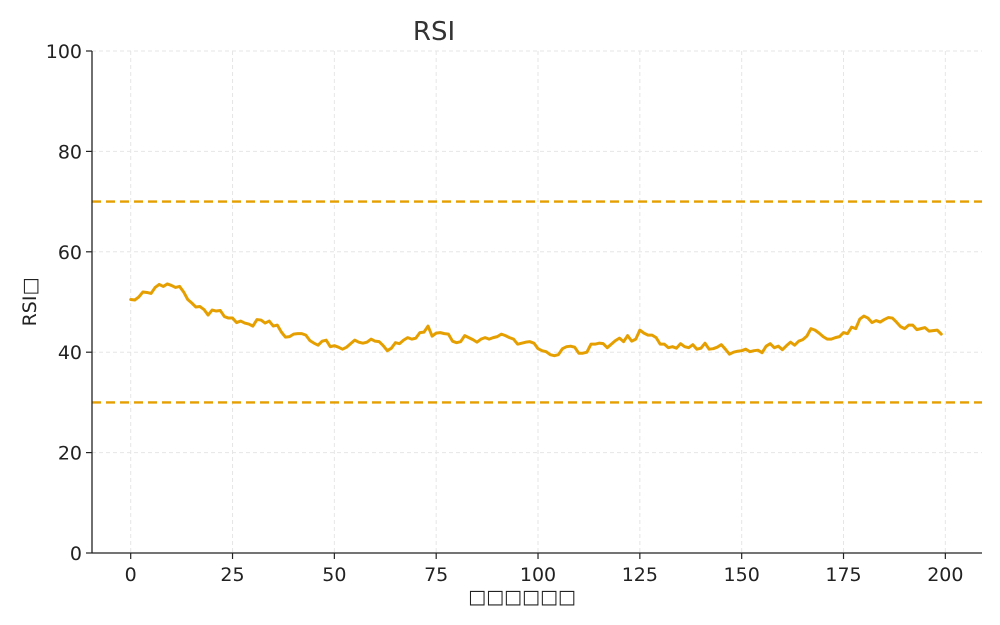 Image resolution: width=1000 pixels, height=625 pixels. What do you see at coordinates (76, 554) in the screenshot?
I see `y-tick-label: 0` at bounding box center [76, 554].